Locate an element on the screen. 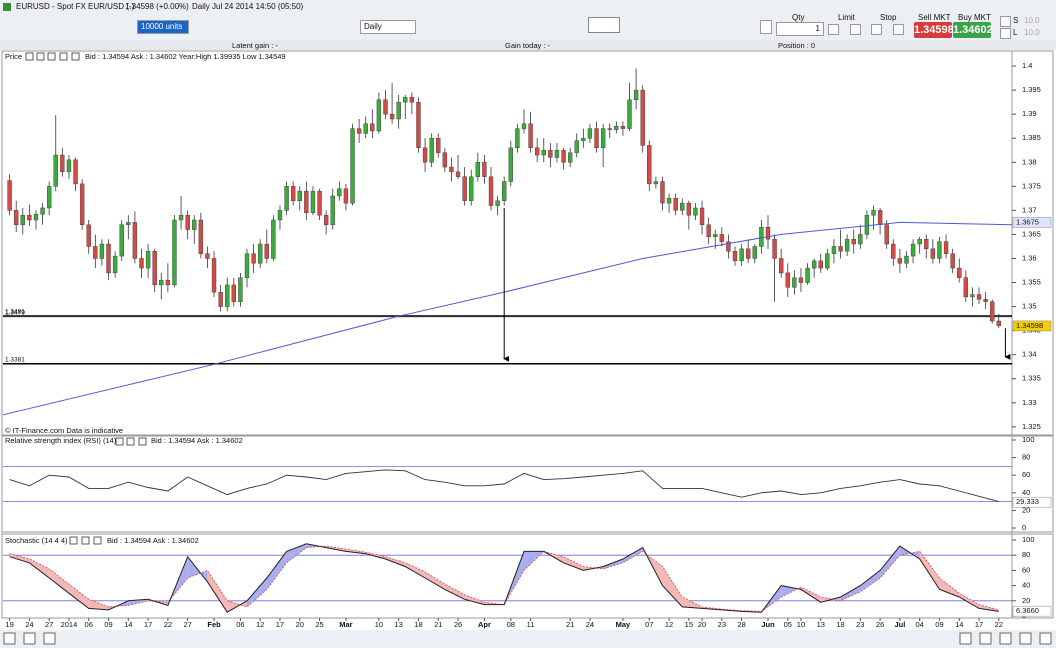 This screenshot has height=648, width=1056. chart-type-button is located at coordinates (604, 25).